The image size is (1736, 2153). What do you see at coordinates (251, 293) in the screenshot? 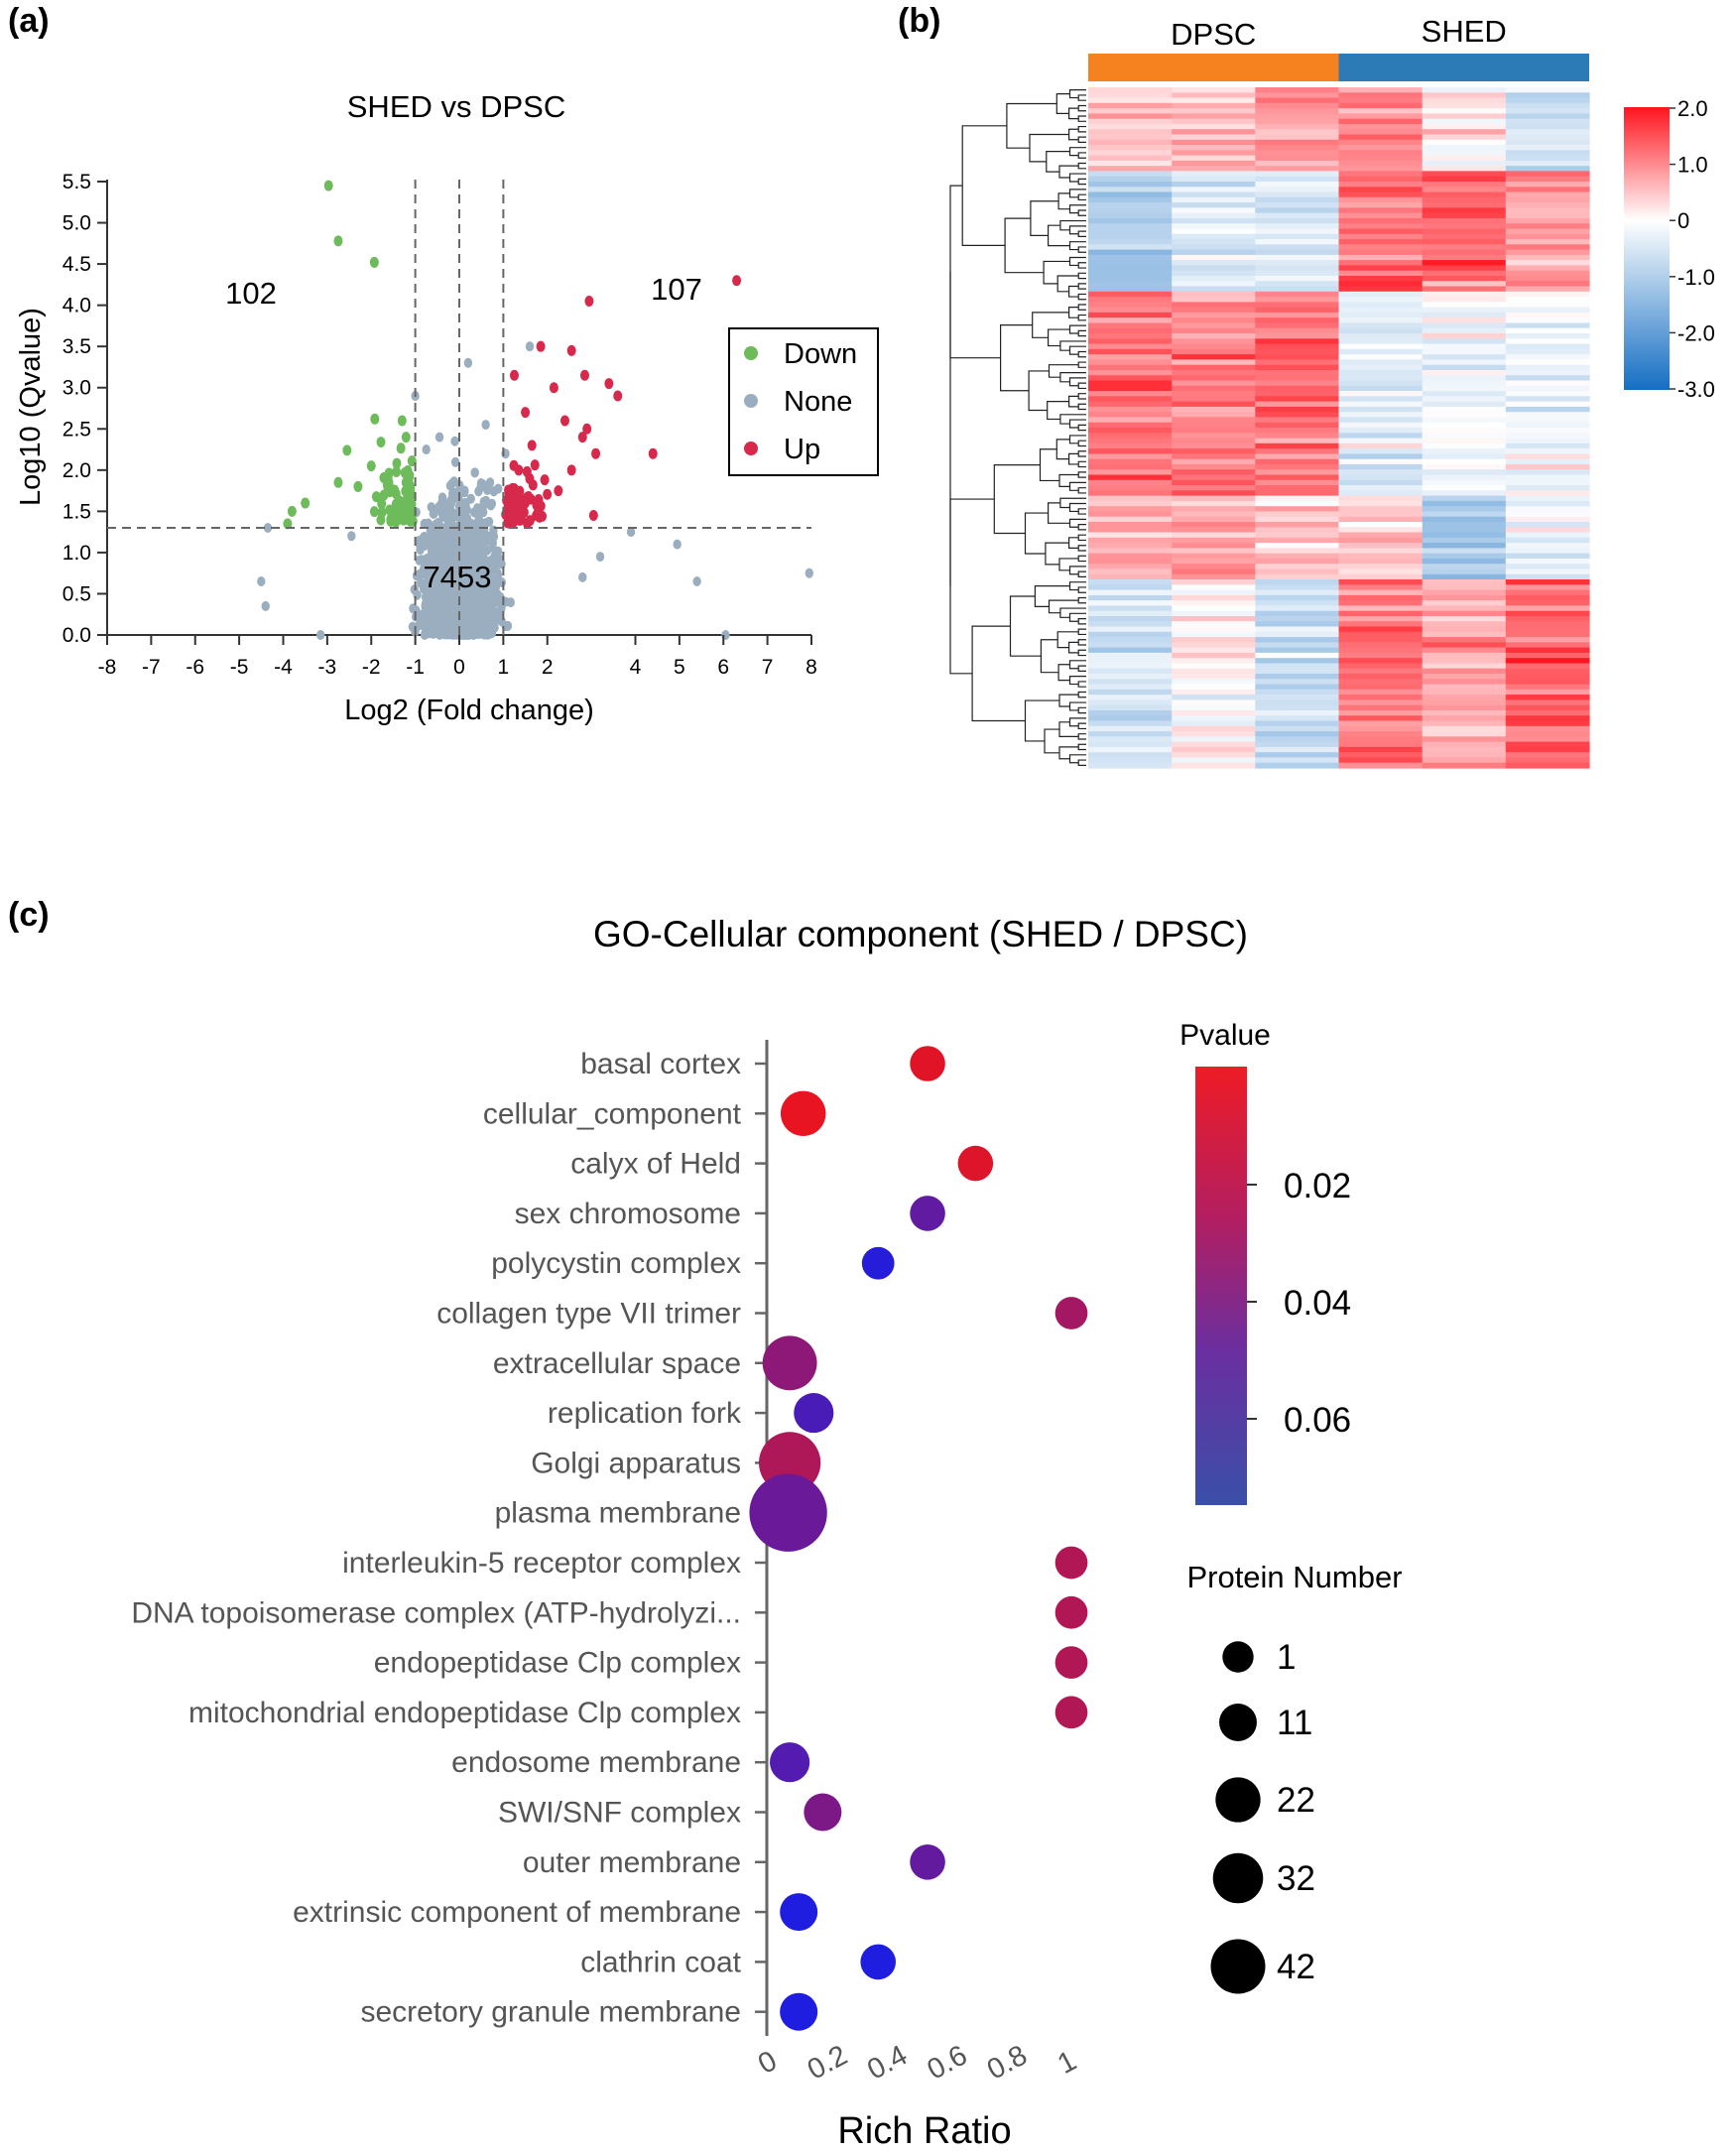
I see `count-down: 102` at bounding box center [251, 293].